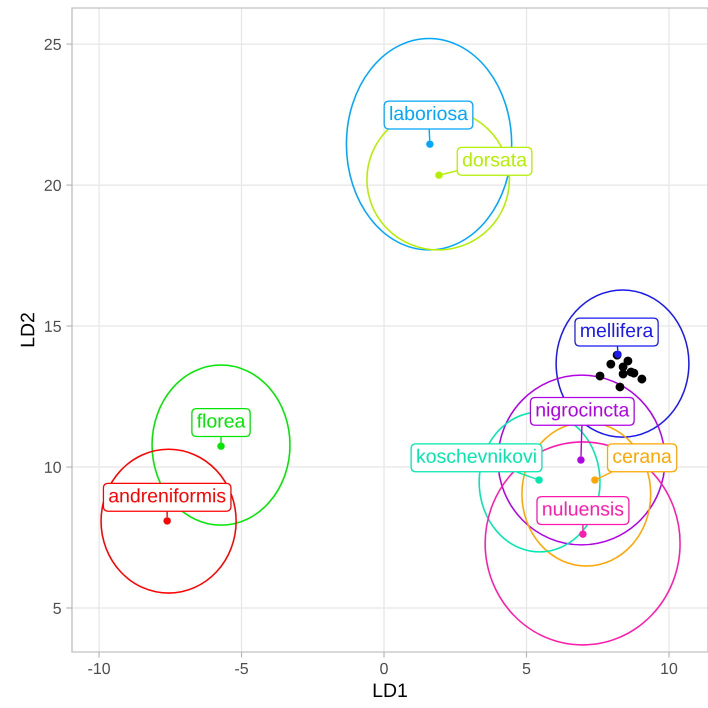  What do you see at coordinates (27, 329) in the screenshot?
I see `y-axis-title: LD2` at bounding box center [27, 329].